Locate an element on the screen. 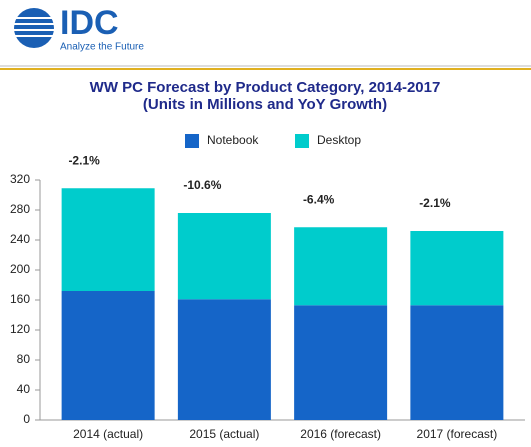 The height and width of the screenshot is (447, 531). globe-stripes is located at coordinates (34, 27).